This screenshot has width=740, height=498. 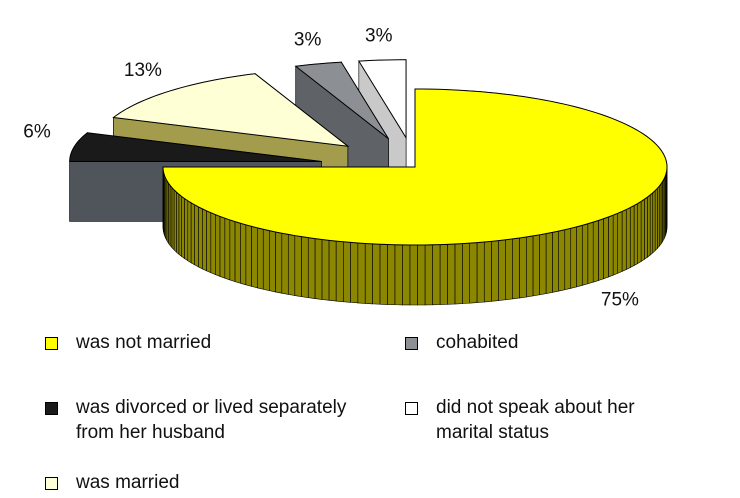 What do you see at coordinates (535, 342) in the screenshot?
I see `legend-item: cohabited` at bounding box center [535, 342].